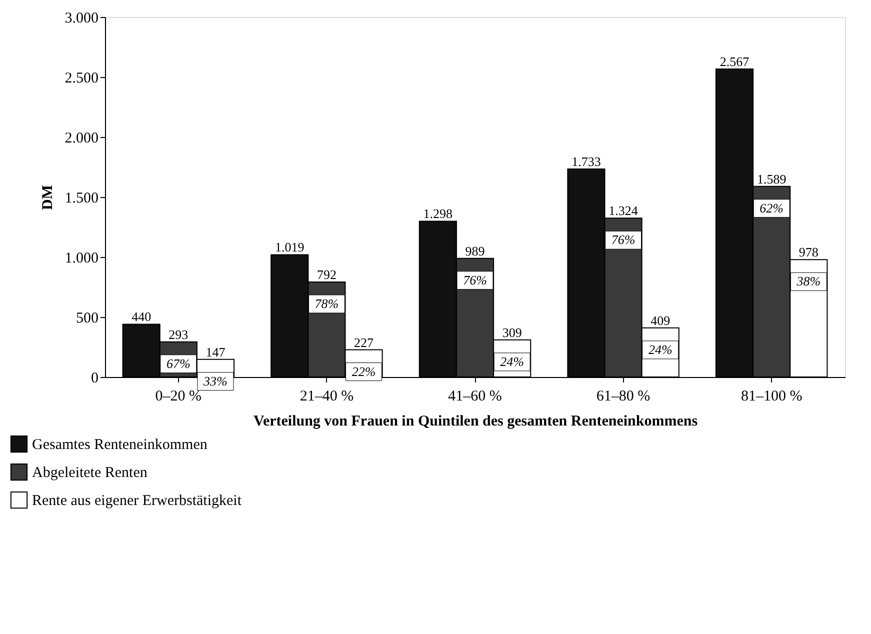 This screenshot has width=871, height=634. Describe the element at coordinates (81, 258) in the screenshot. I see `y-tick-label: 1.000` at that location.